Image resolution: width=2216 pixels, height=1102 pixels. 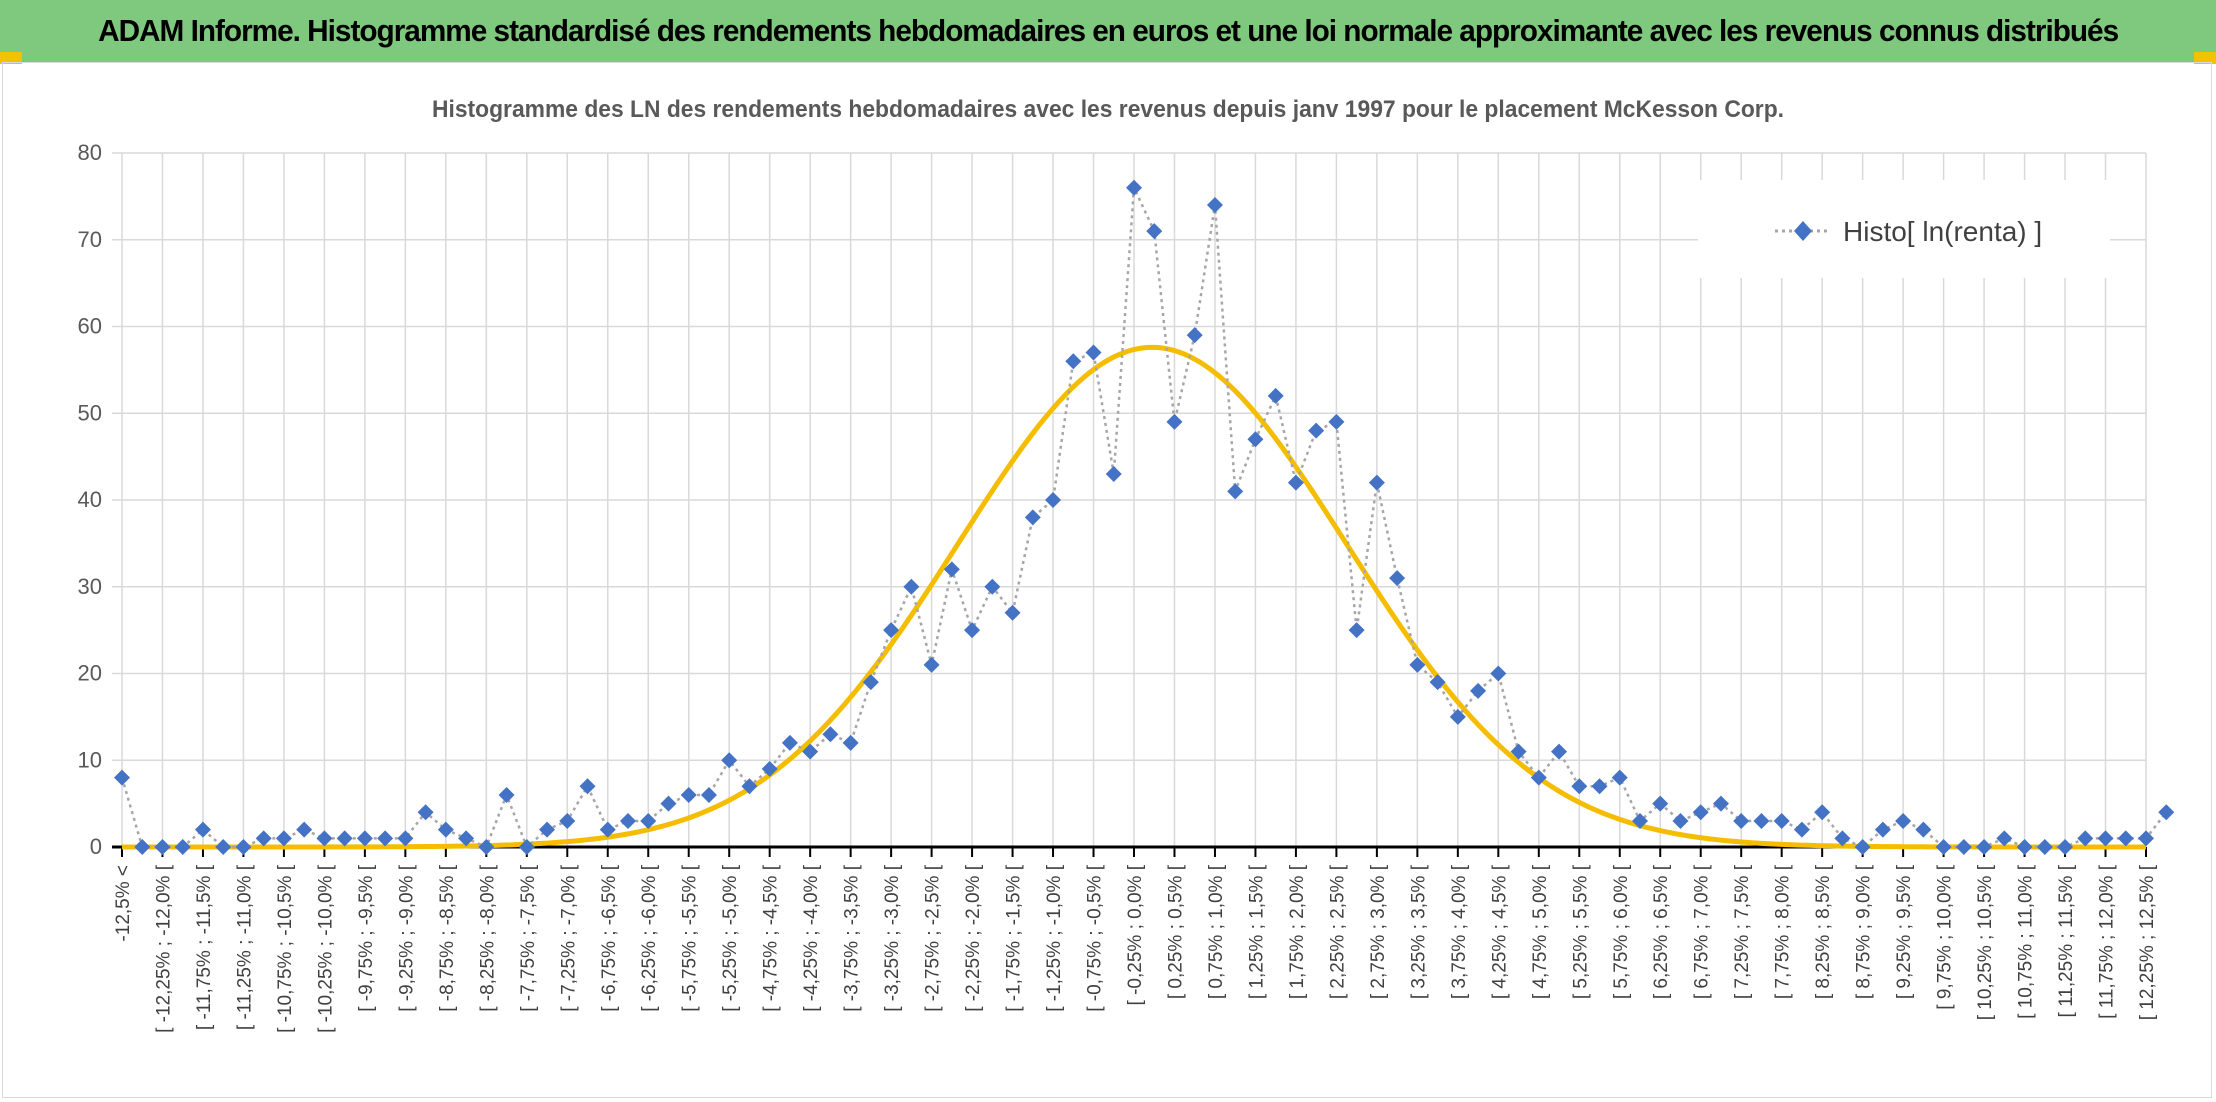 What do you see at coordinates (90, 239) in the screenshot?
I see `y-tick-label: 70` at bounding box center [90, 239].